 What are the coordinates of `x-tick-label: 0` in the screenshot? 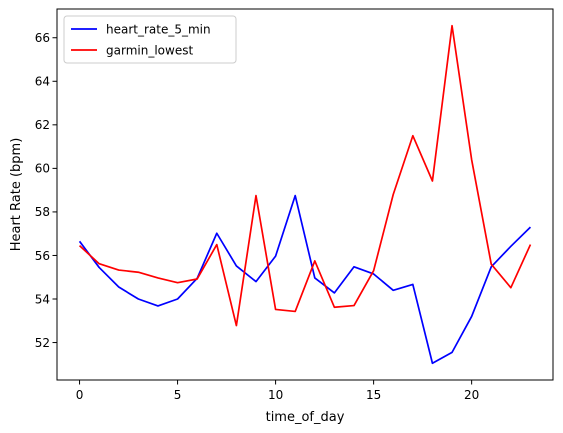 It's located at (80, 395).